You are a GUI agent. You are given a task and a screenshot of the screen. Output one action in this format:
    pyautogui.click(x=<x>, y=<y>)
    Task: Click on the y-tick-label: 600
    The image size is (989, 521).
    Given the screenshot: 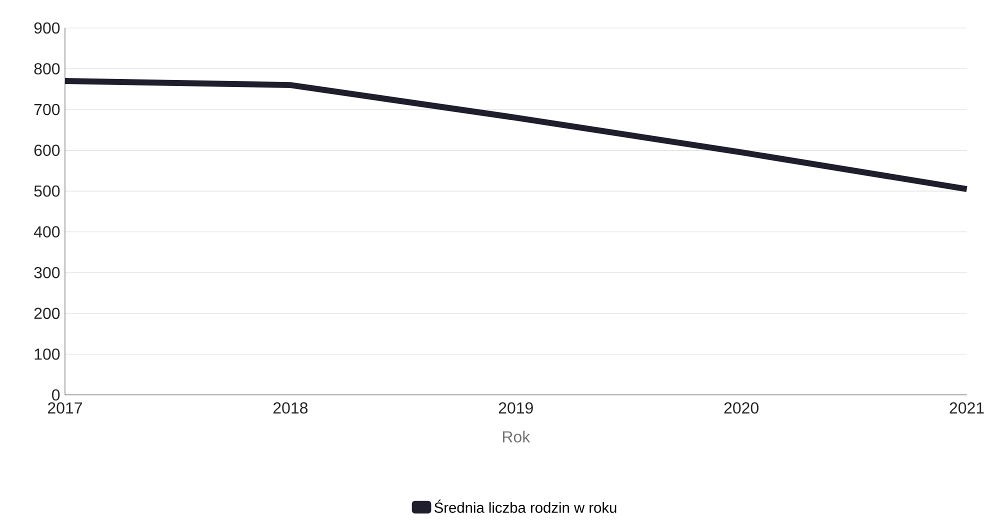 What is the action you would take?
    pyautogui.click(x=47, y=150)
    